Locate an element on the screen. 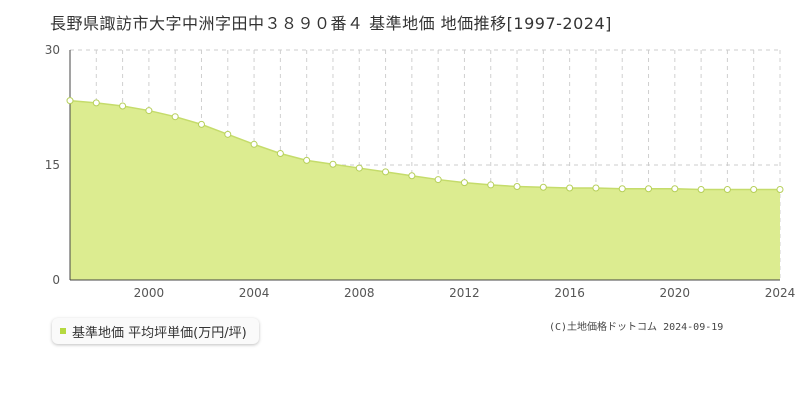 The height and width of the screenshot is (400, 800). x-tick-label-2020: 2020 is located at coordinates (675, 293).